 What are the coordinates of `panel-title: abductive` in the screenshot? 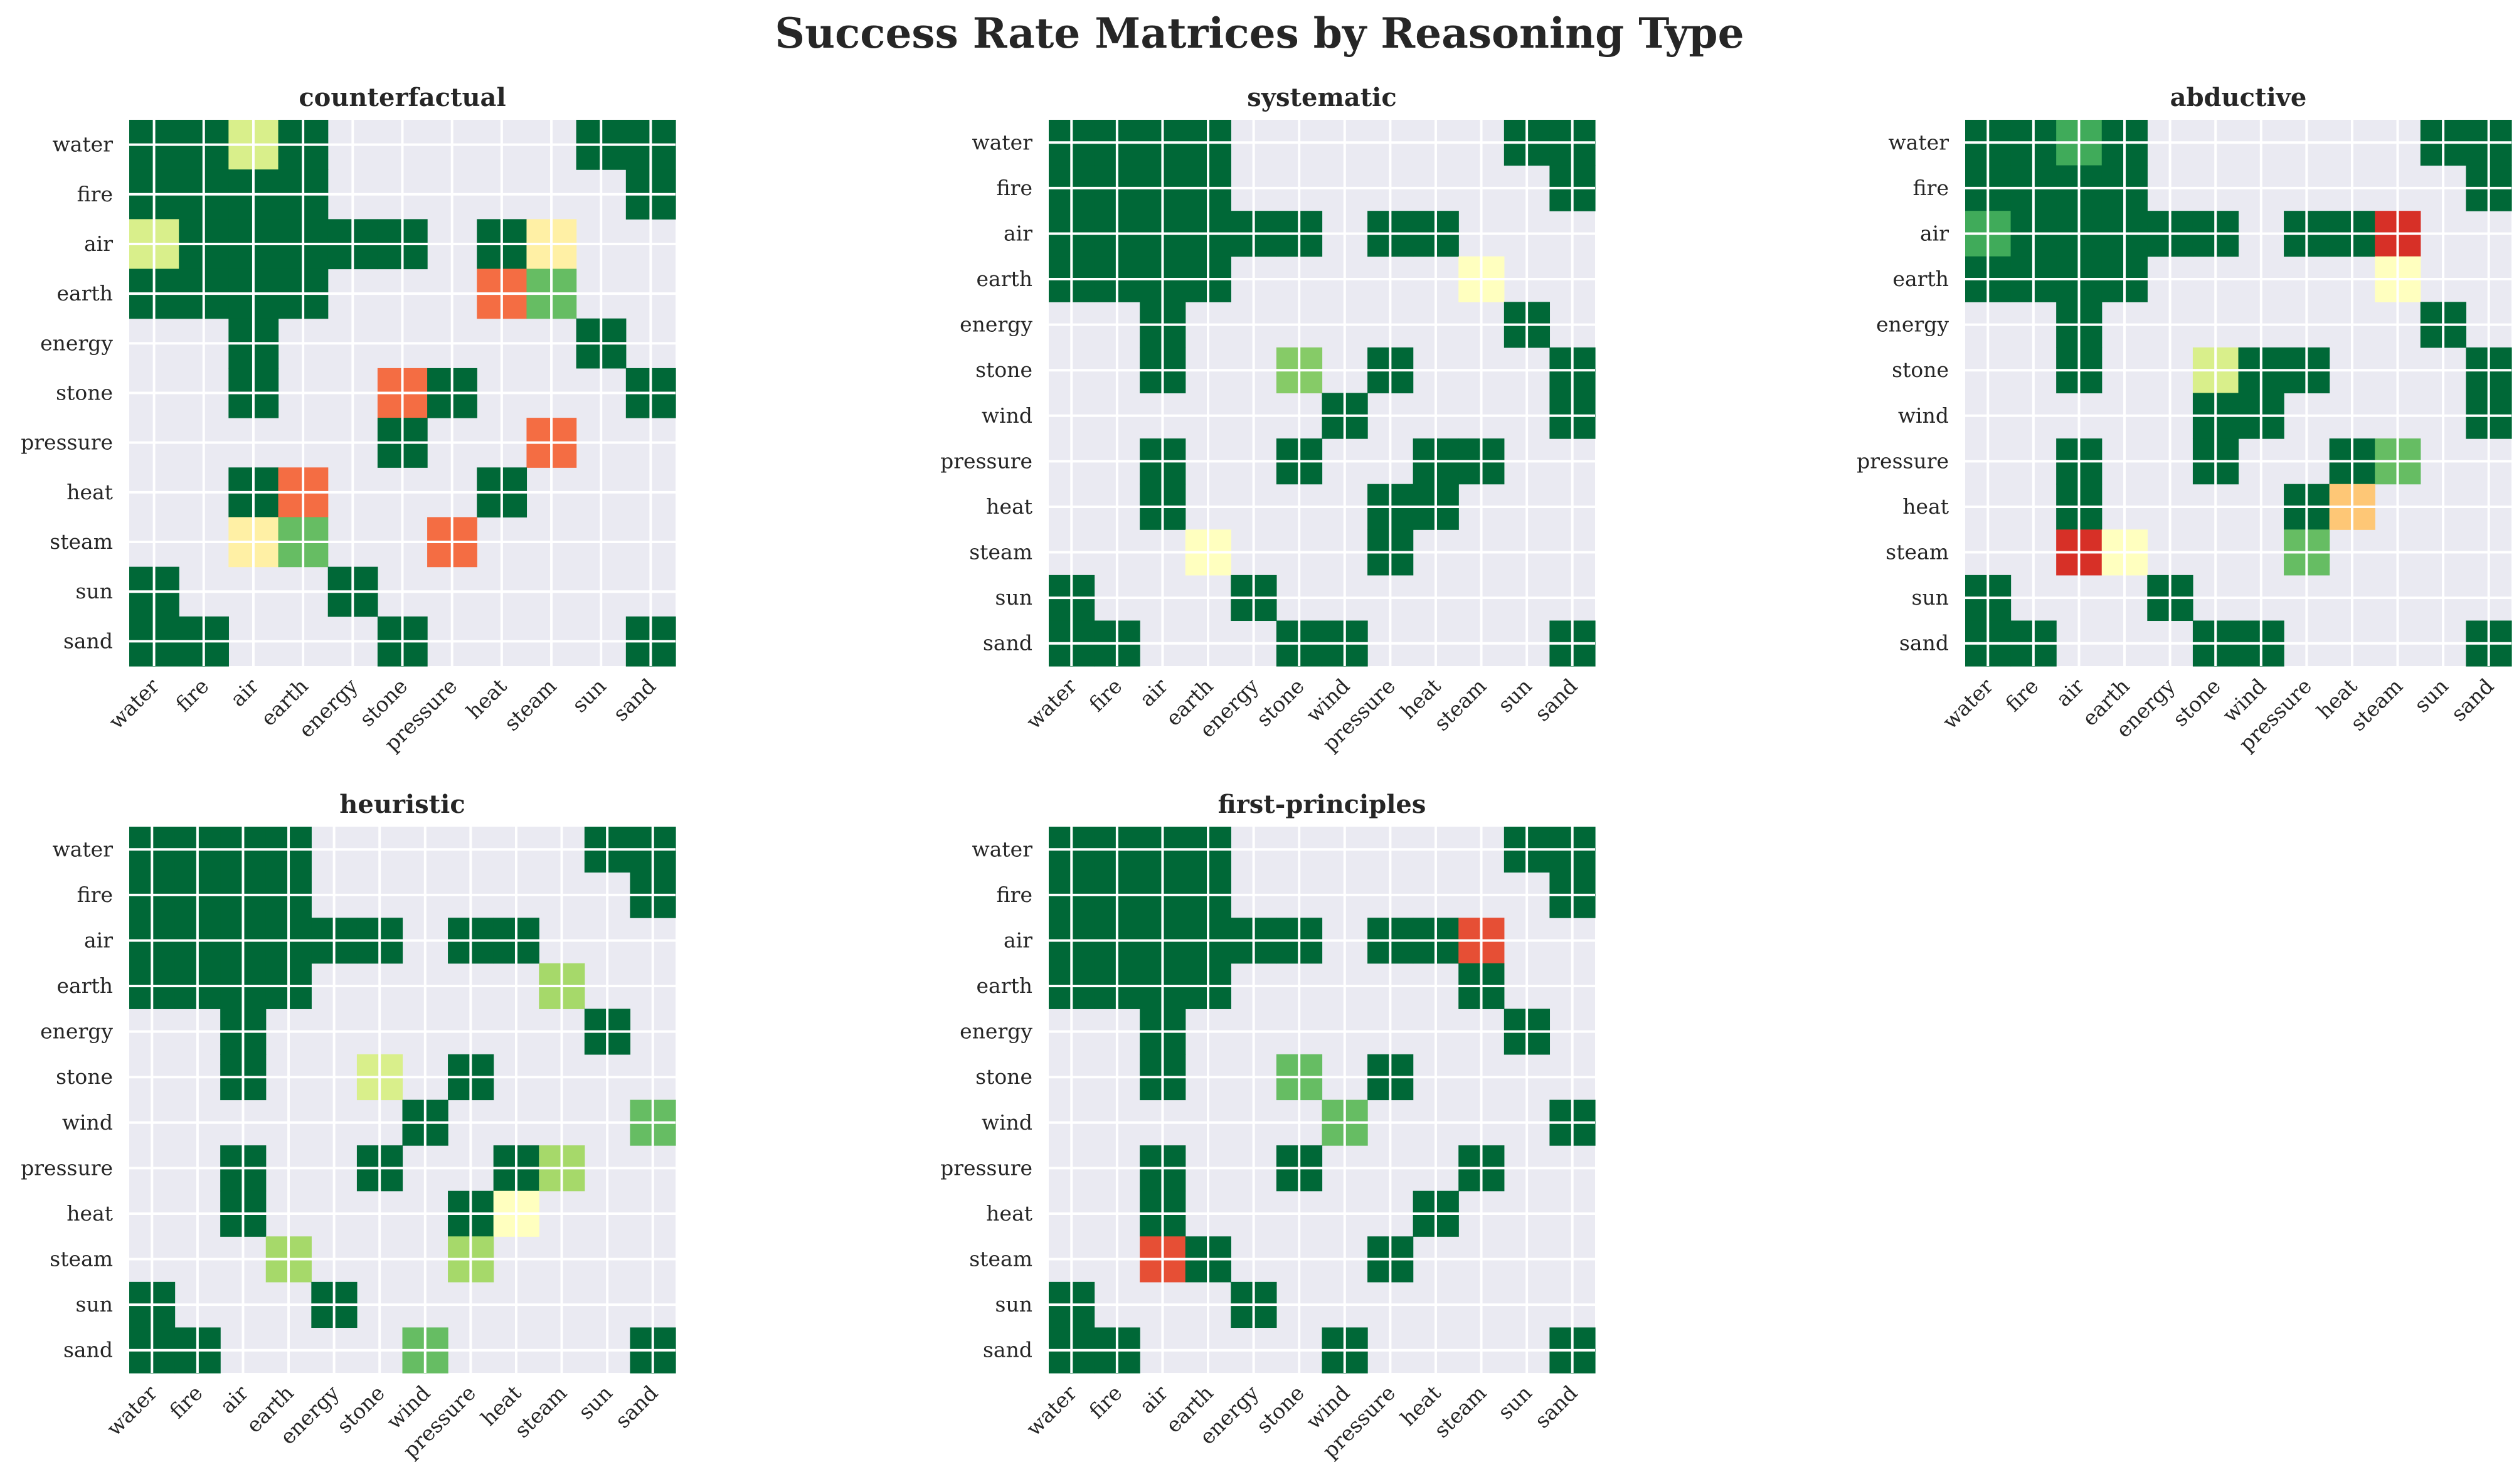 It's located at (2238, 97).